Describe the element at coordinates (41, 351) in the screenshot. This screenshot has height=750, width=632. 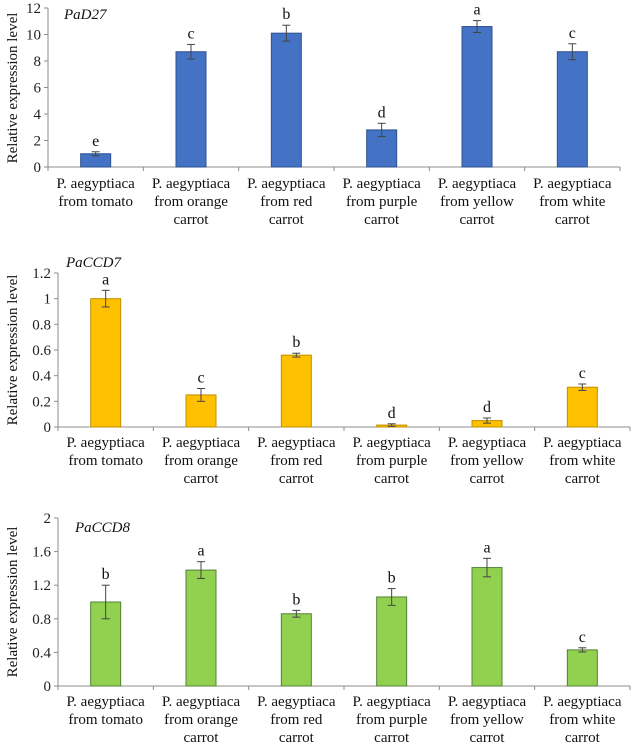
I see `y-tick-label: 0.6` at that location.